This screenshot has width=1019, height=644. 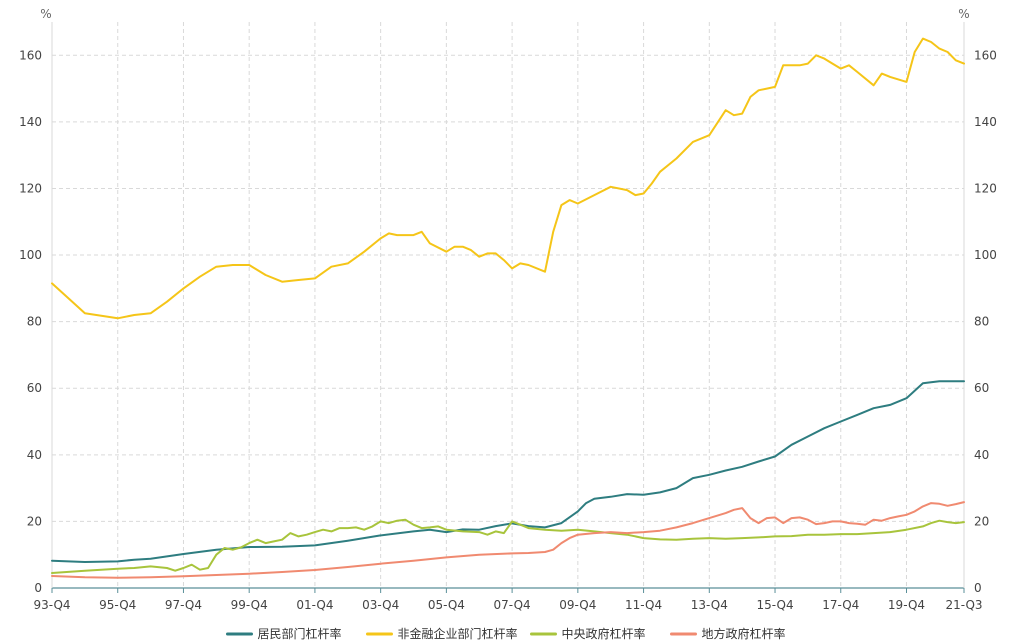 What do you see at coordinates (34, 322) in the screenshot?
I see `y-tick-label-left: 80` at bounding box center [34, 322].